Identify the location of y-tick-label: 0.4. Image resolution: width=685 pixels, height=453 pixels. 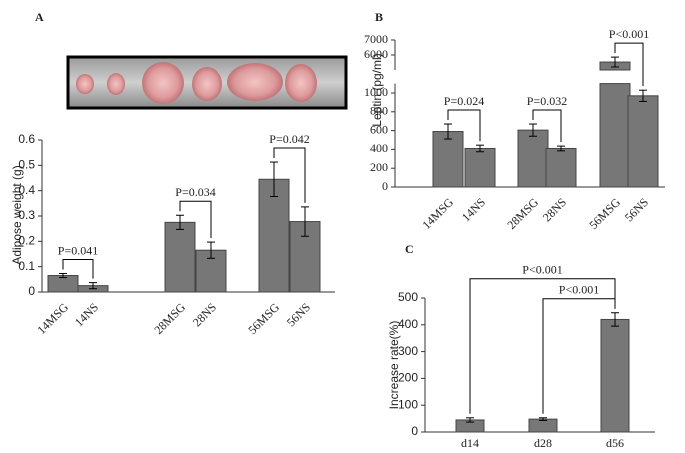
(26, 190).